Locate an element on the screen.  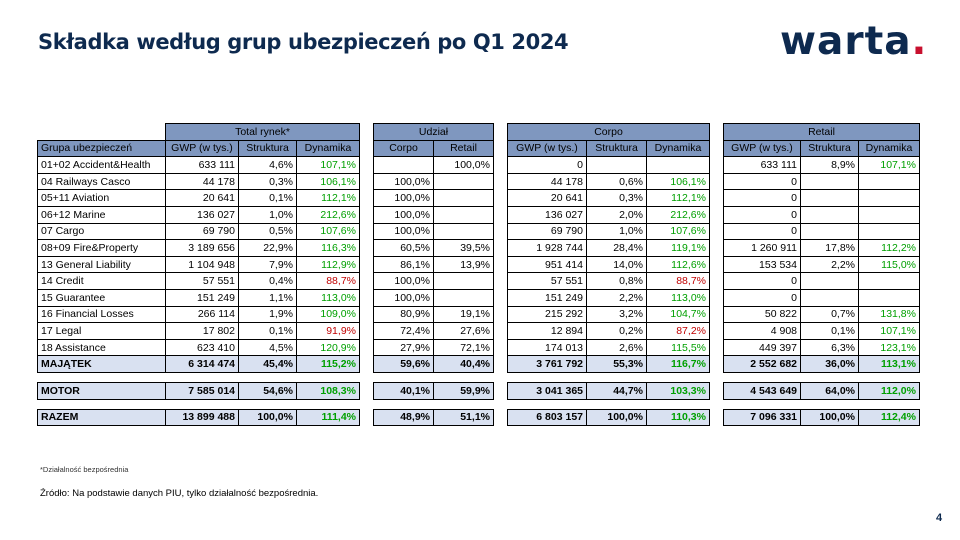
cell-r-str: 64,0% is located at coordinates (829, 390).